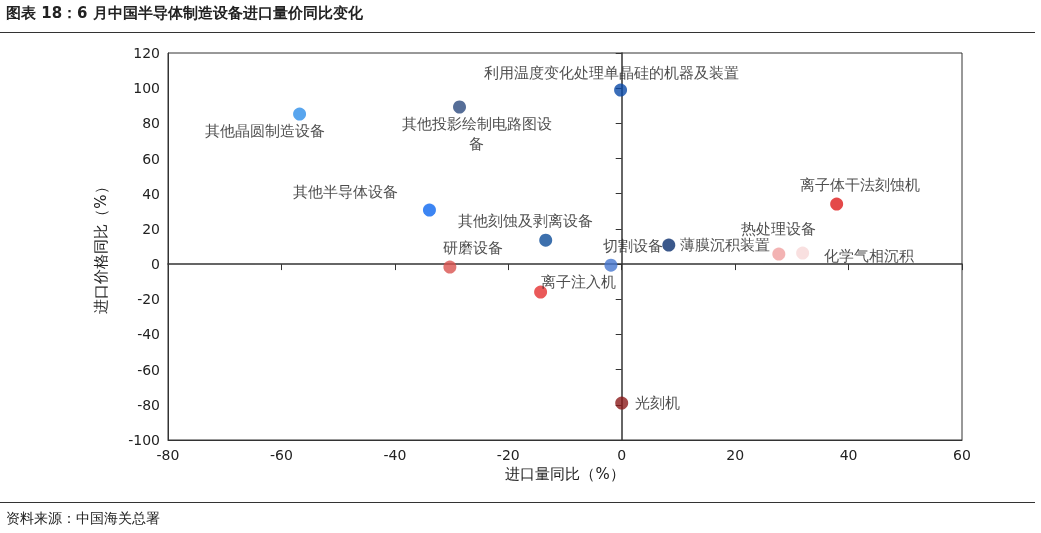 Image resolution: width=1041 pixels, height=533 pixels. What do you see at coordinates (622, 455) in the screenshot?
I see `x-tick-label: 0` at bounding box center [622, 455].